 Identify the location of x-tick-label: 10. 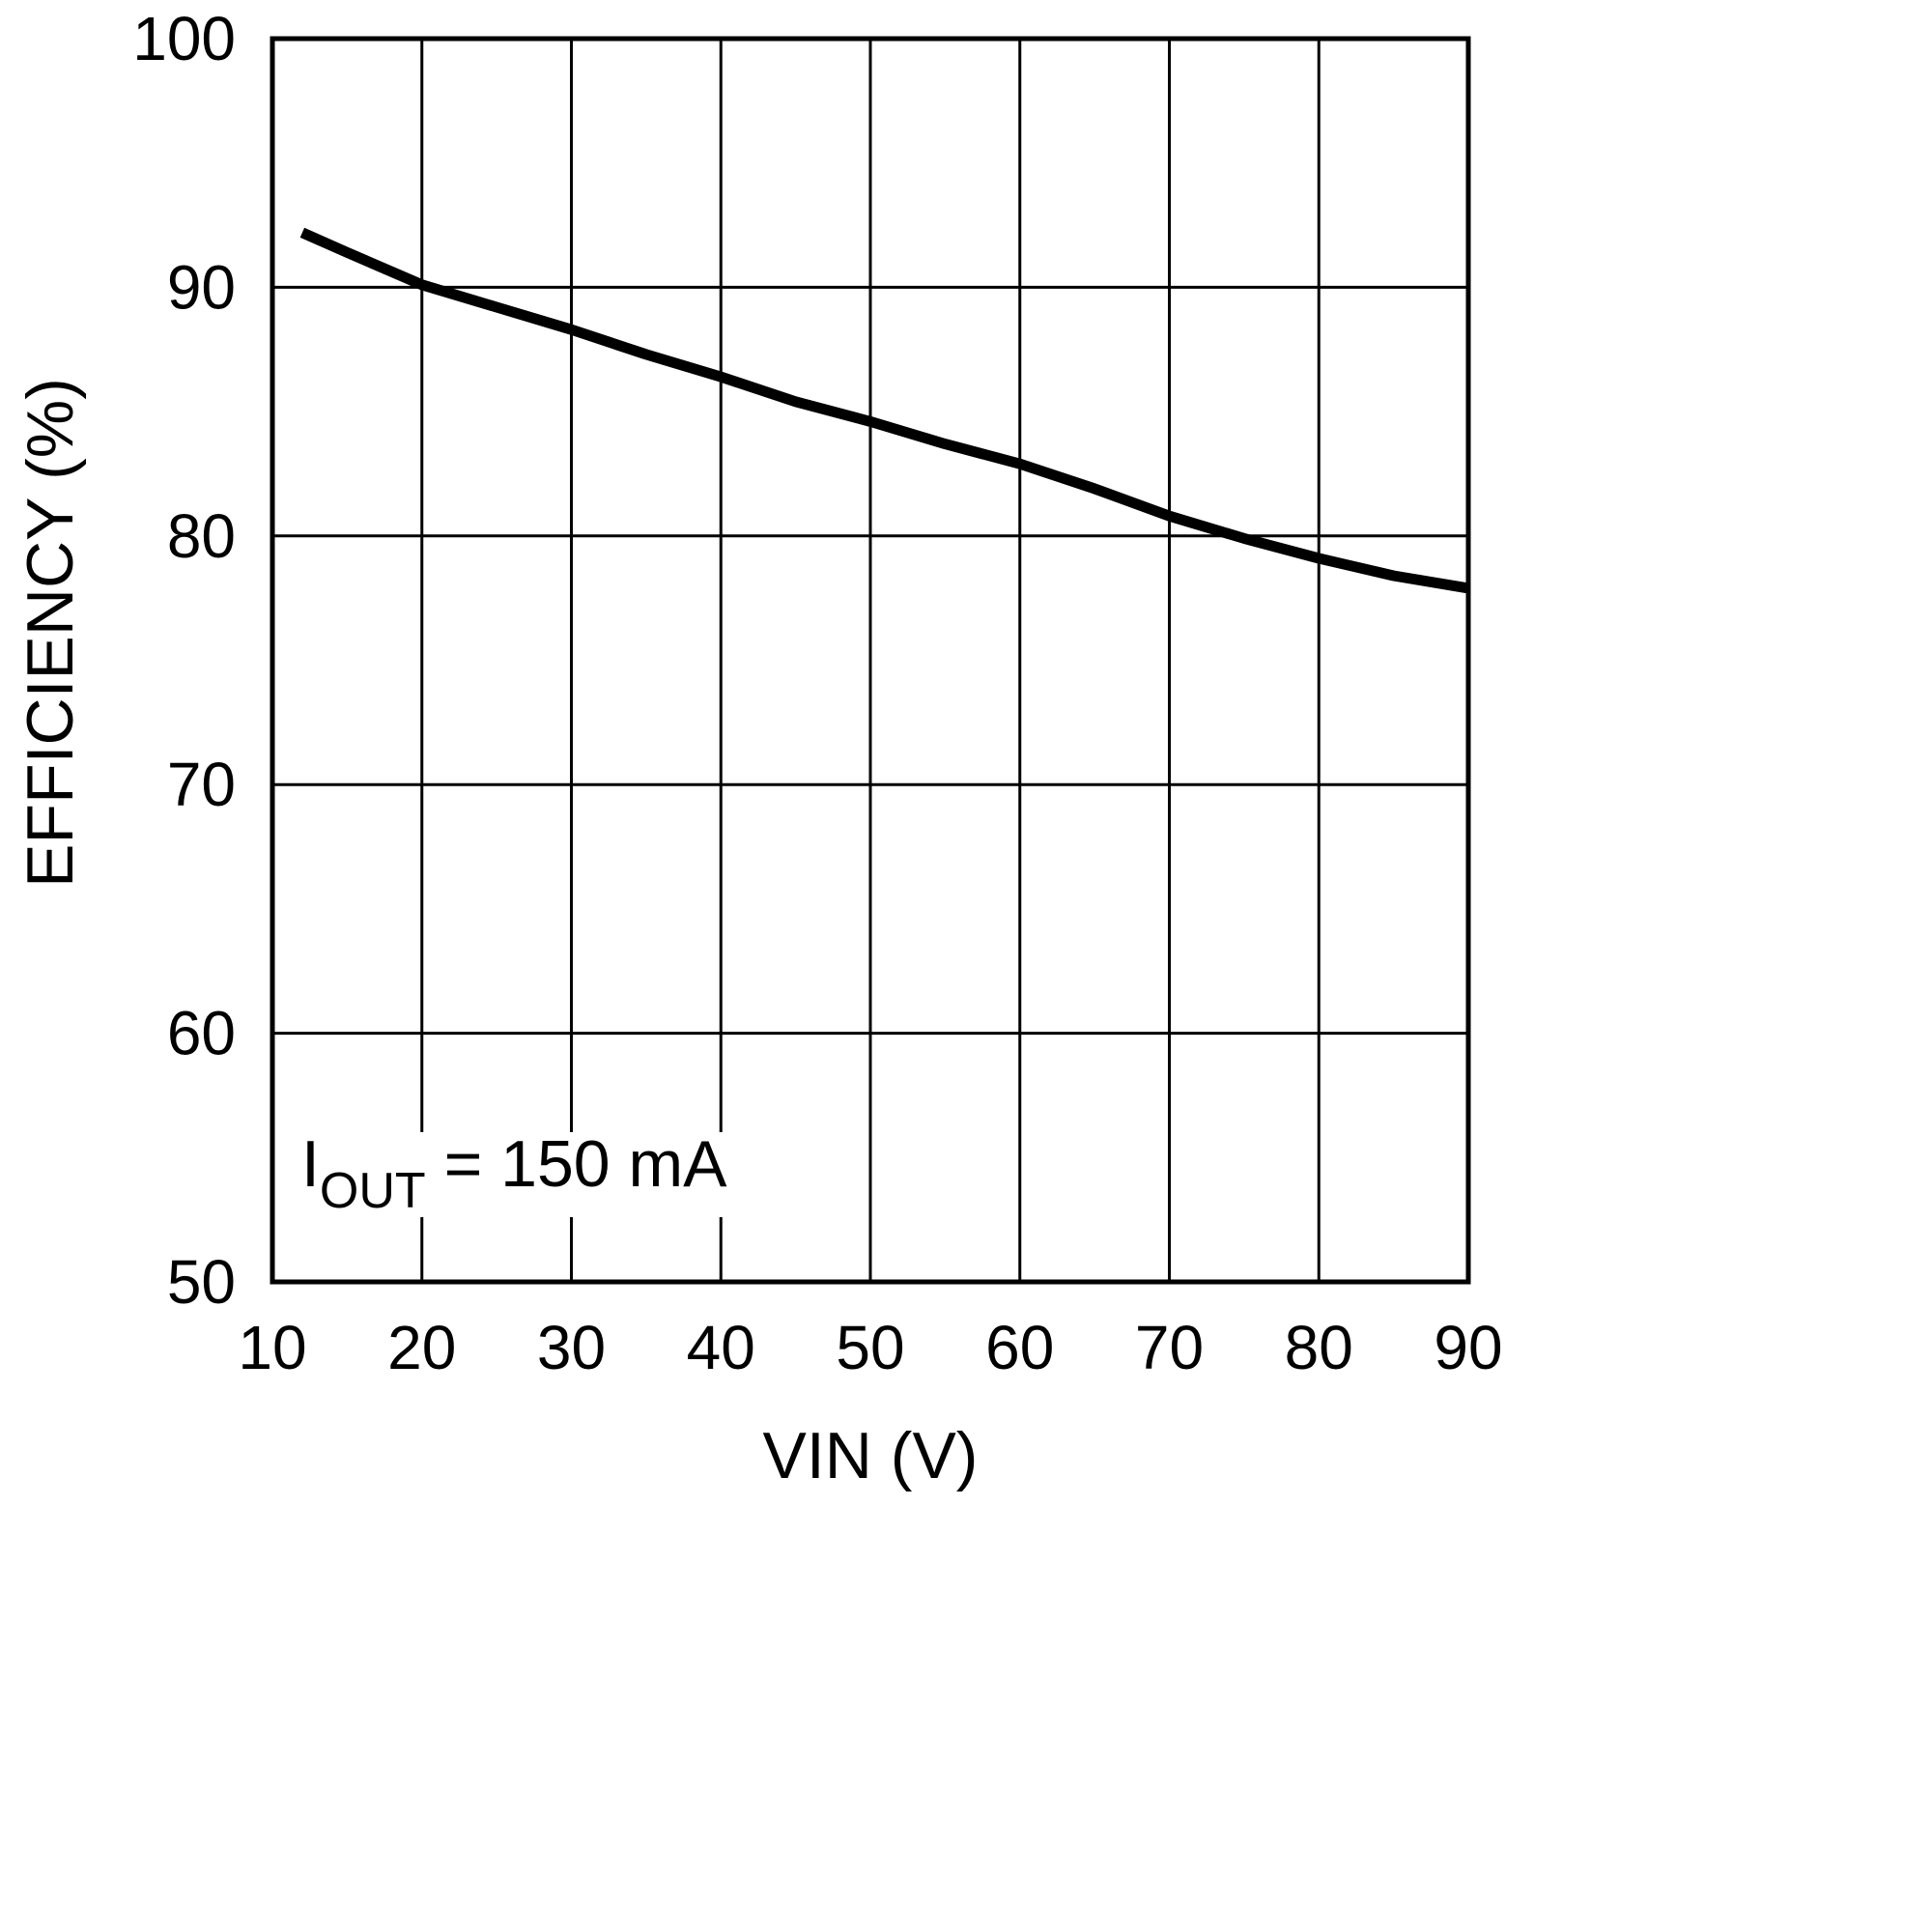
(272, 1347).